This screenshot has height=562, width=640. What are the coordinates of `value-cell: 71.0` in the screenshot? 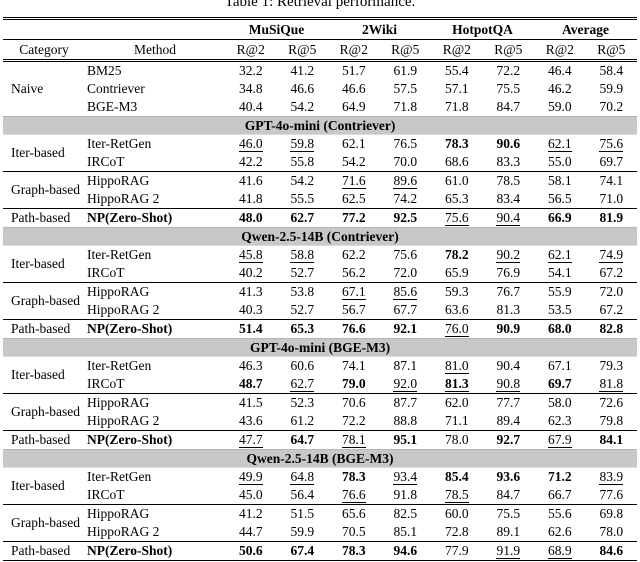 It's located at (612, 199).